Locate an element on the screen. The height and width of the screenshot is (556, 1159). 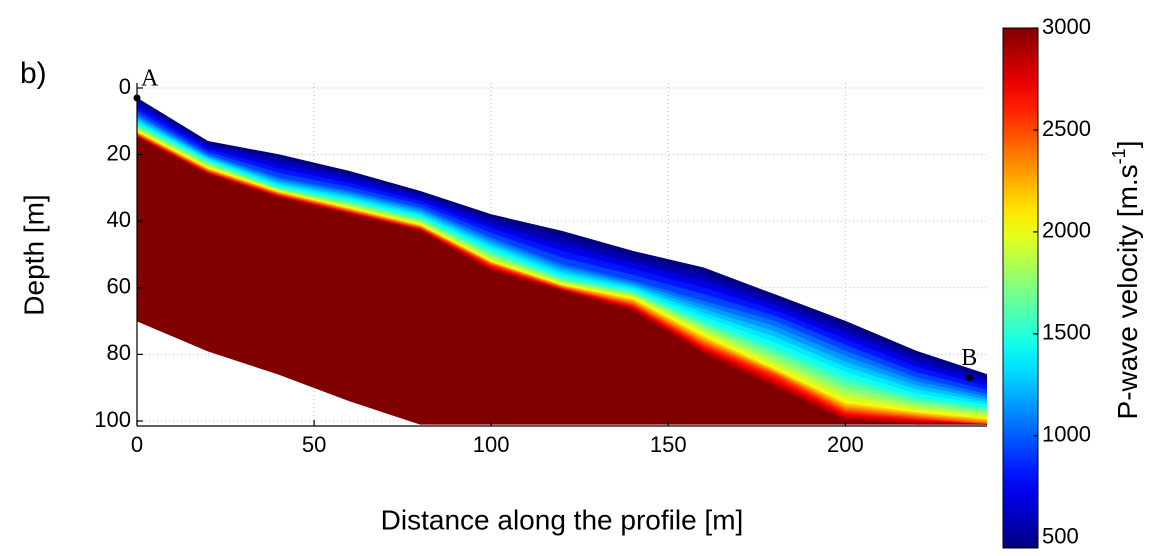
x-tick-label: 200 is located at coordinates (845, 444).